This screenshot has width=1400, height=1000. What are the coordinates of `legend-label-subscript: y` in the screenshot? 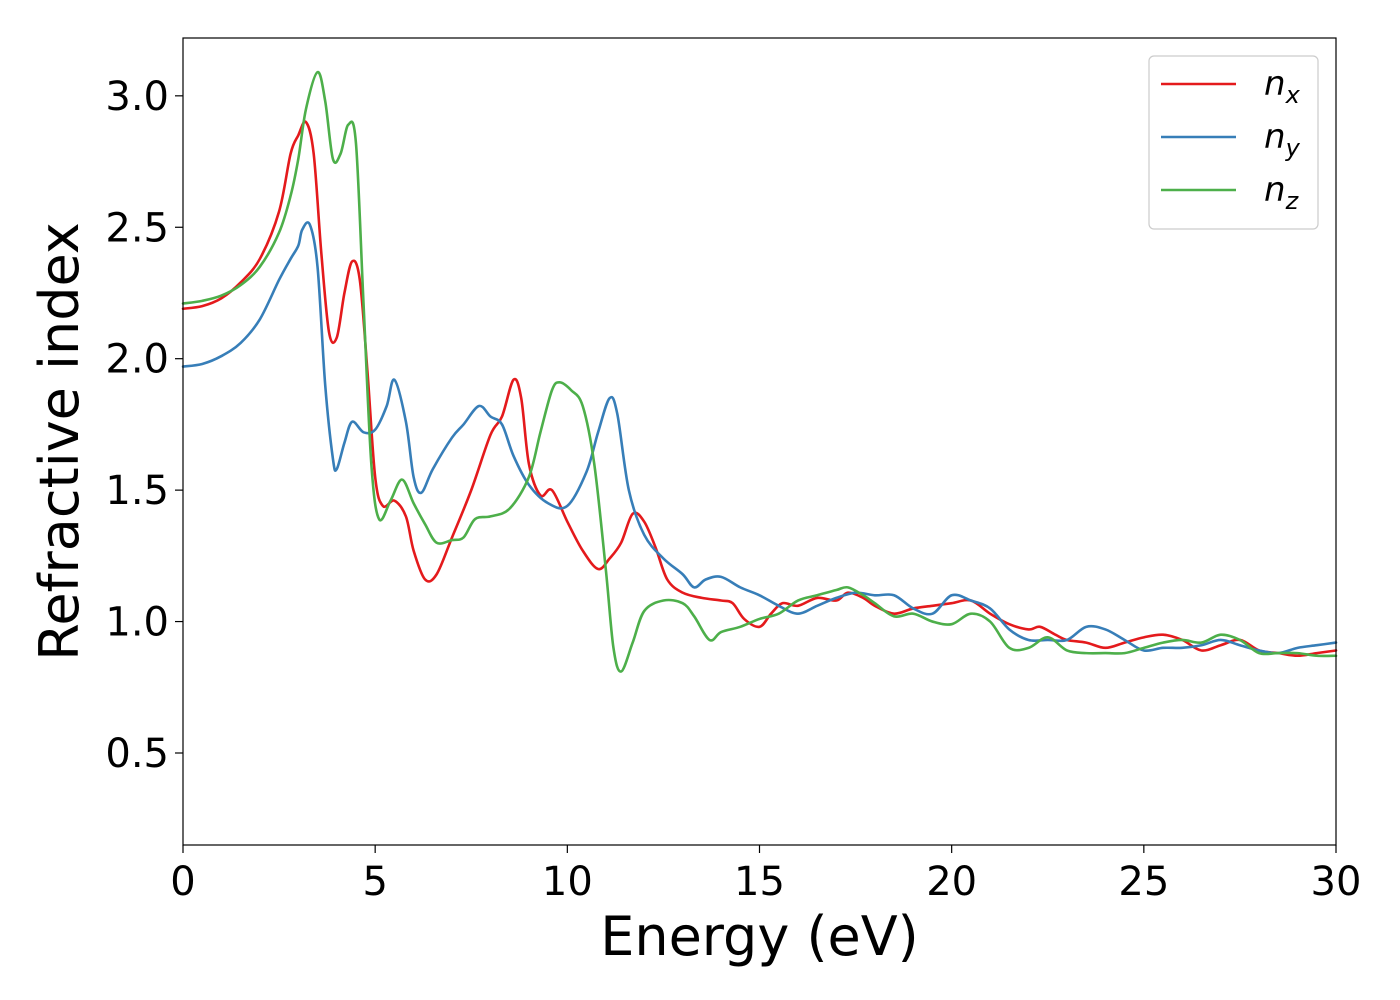 It's located at (1293, 148).